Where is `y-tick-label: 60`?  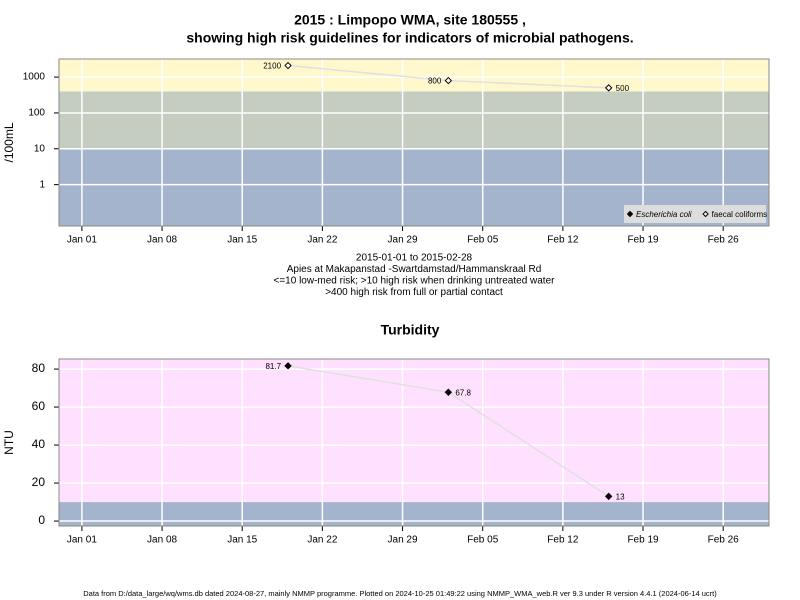
y-tick-label: 60 is located at coordinates (39, 406).